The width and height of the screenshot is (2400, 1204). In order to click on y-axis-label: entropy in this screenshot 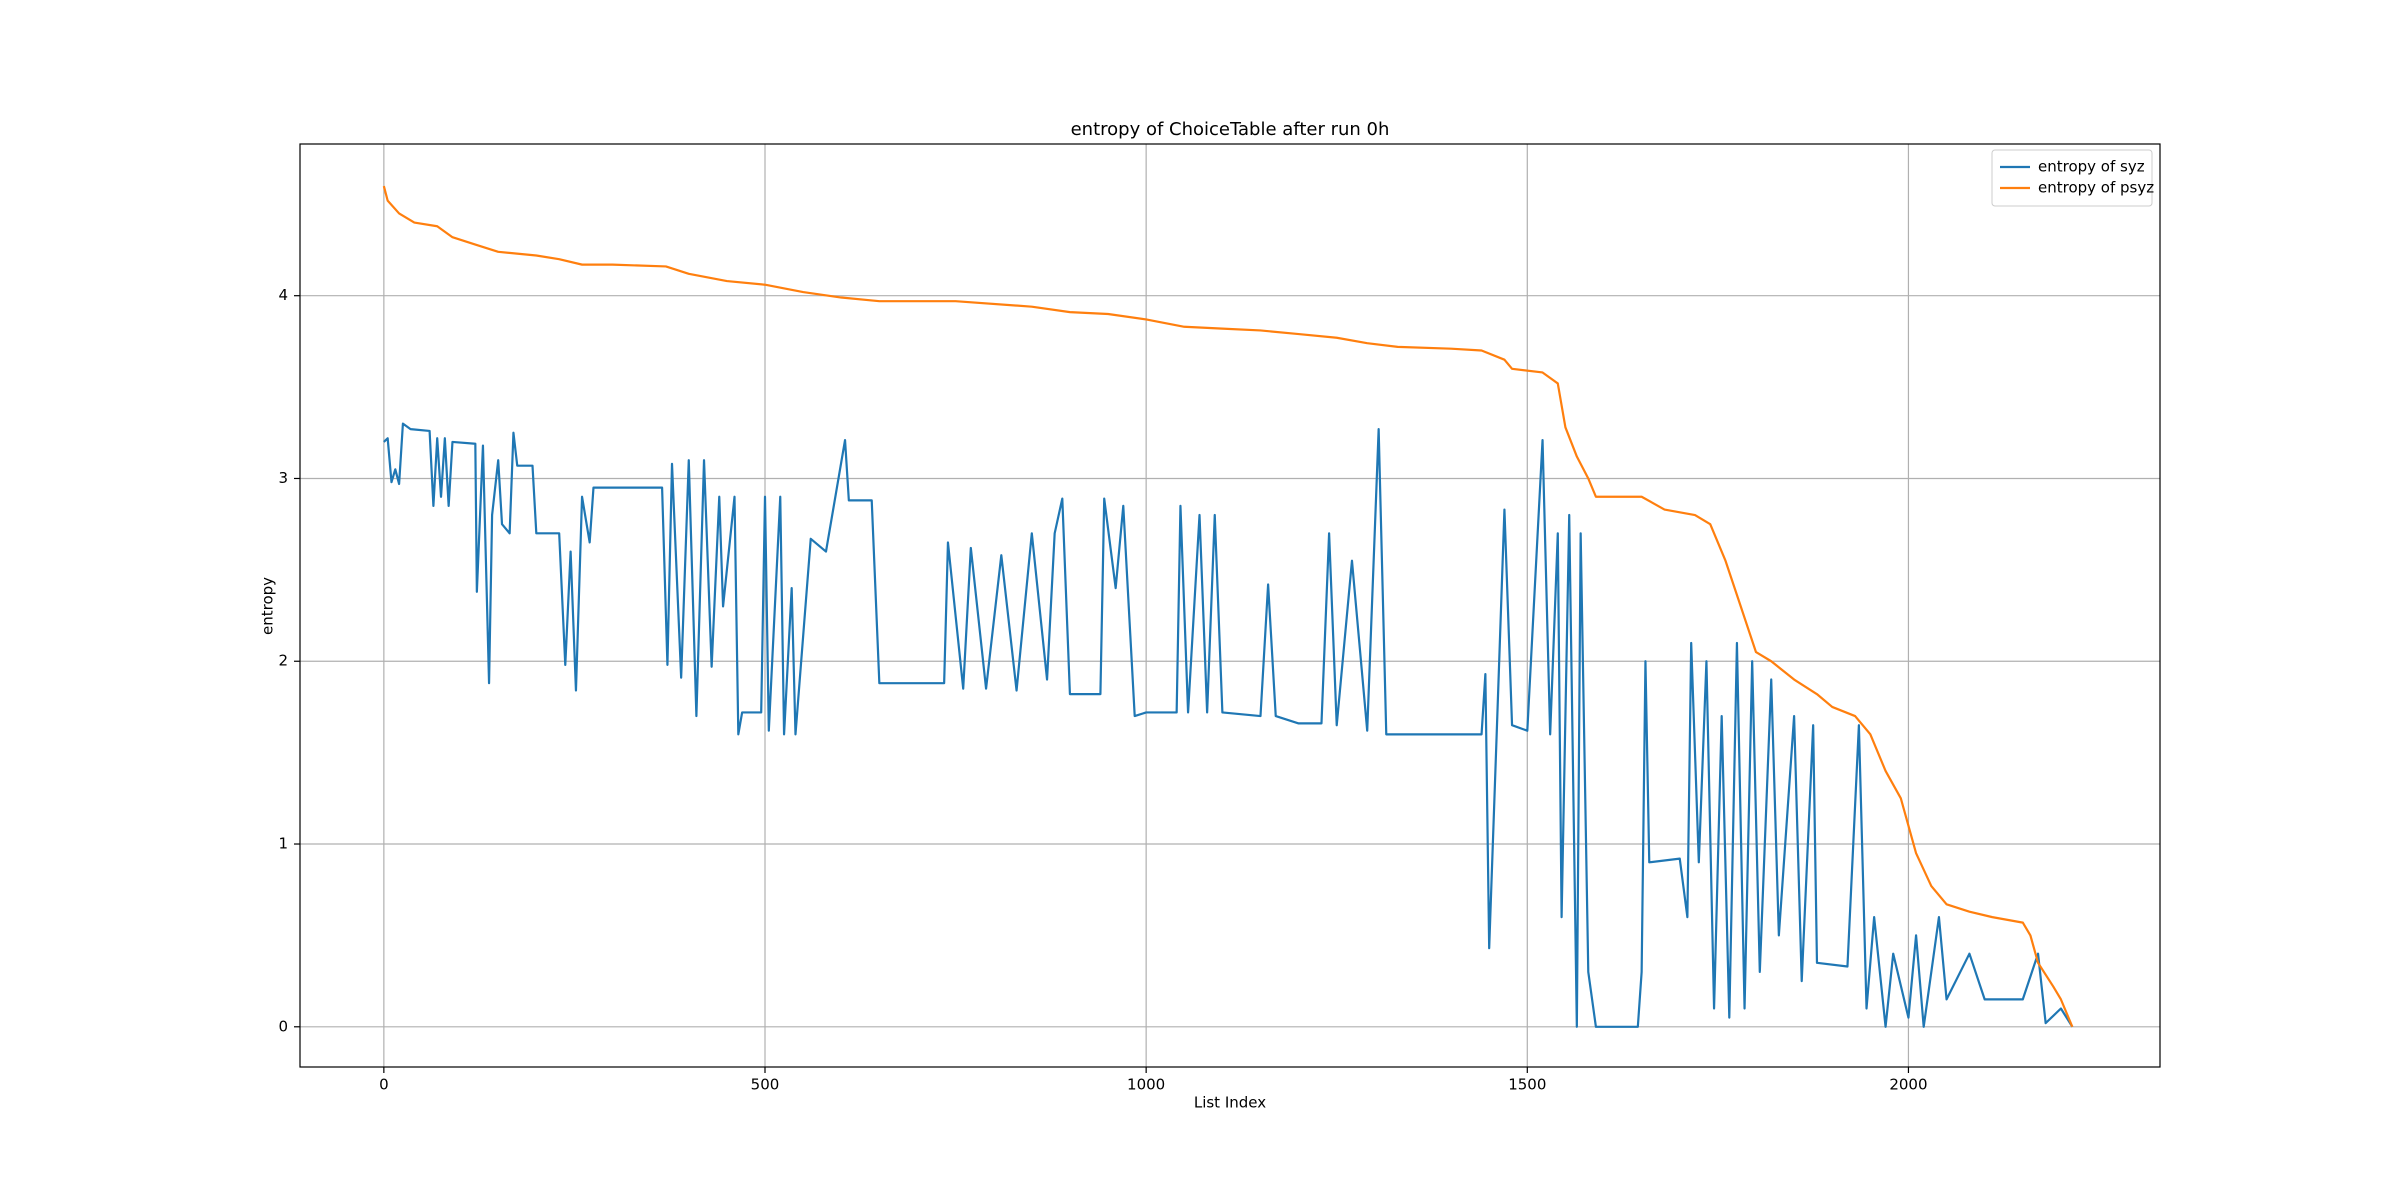, I will do `click(268, 606)`.